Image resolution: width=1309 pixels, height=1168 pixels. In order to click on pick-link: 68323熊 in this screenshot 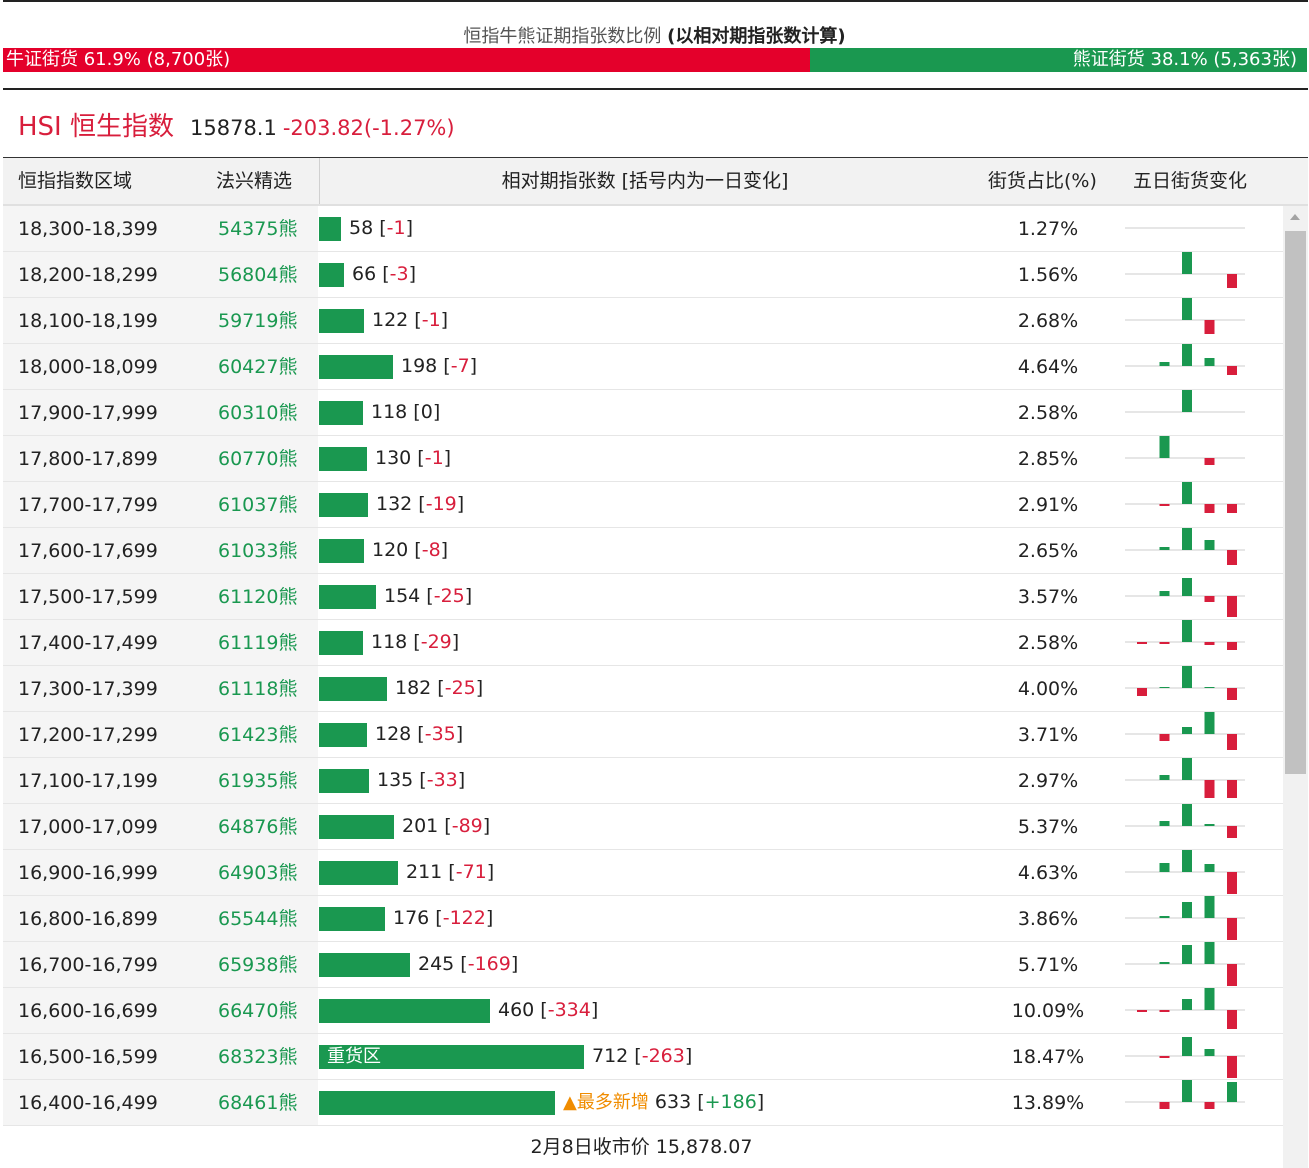, I will do `click(258, 1057)`.